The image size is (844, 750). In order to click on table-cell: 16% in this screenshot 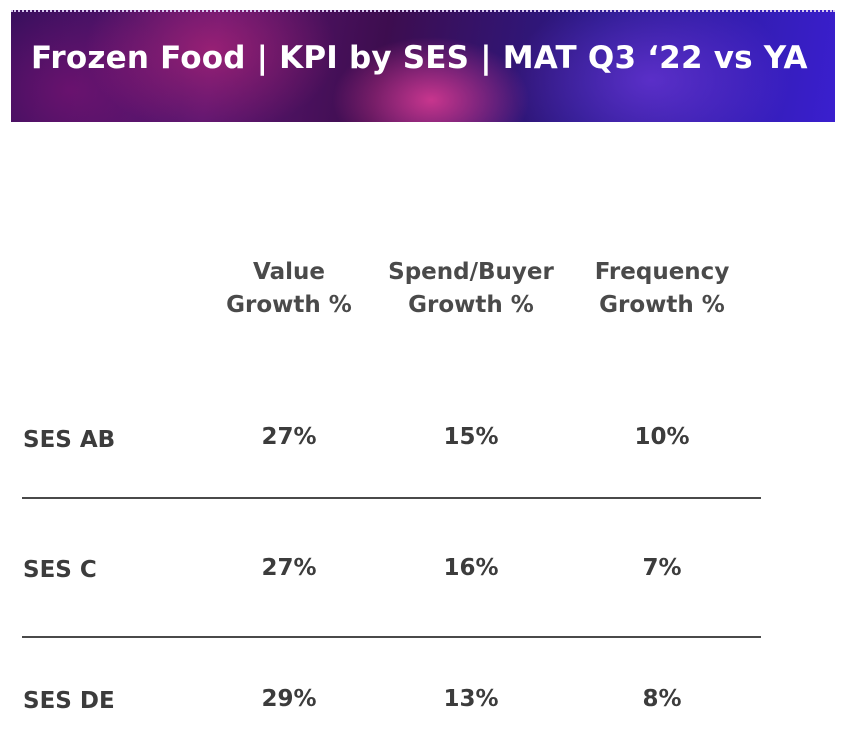, I will do `click(471, 568)`.